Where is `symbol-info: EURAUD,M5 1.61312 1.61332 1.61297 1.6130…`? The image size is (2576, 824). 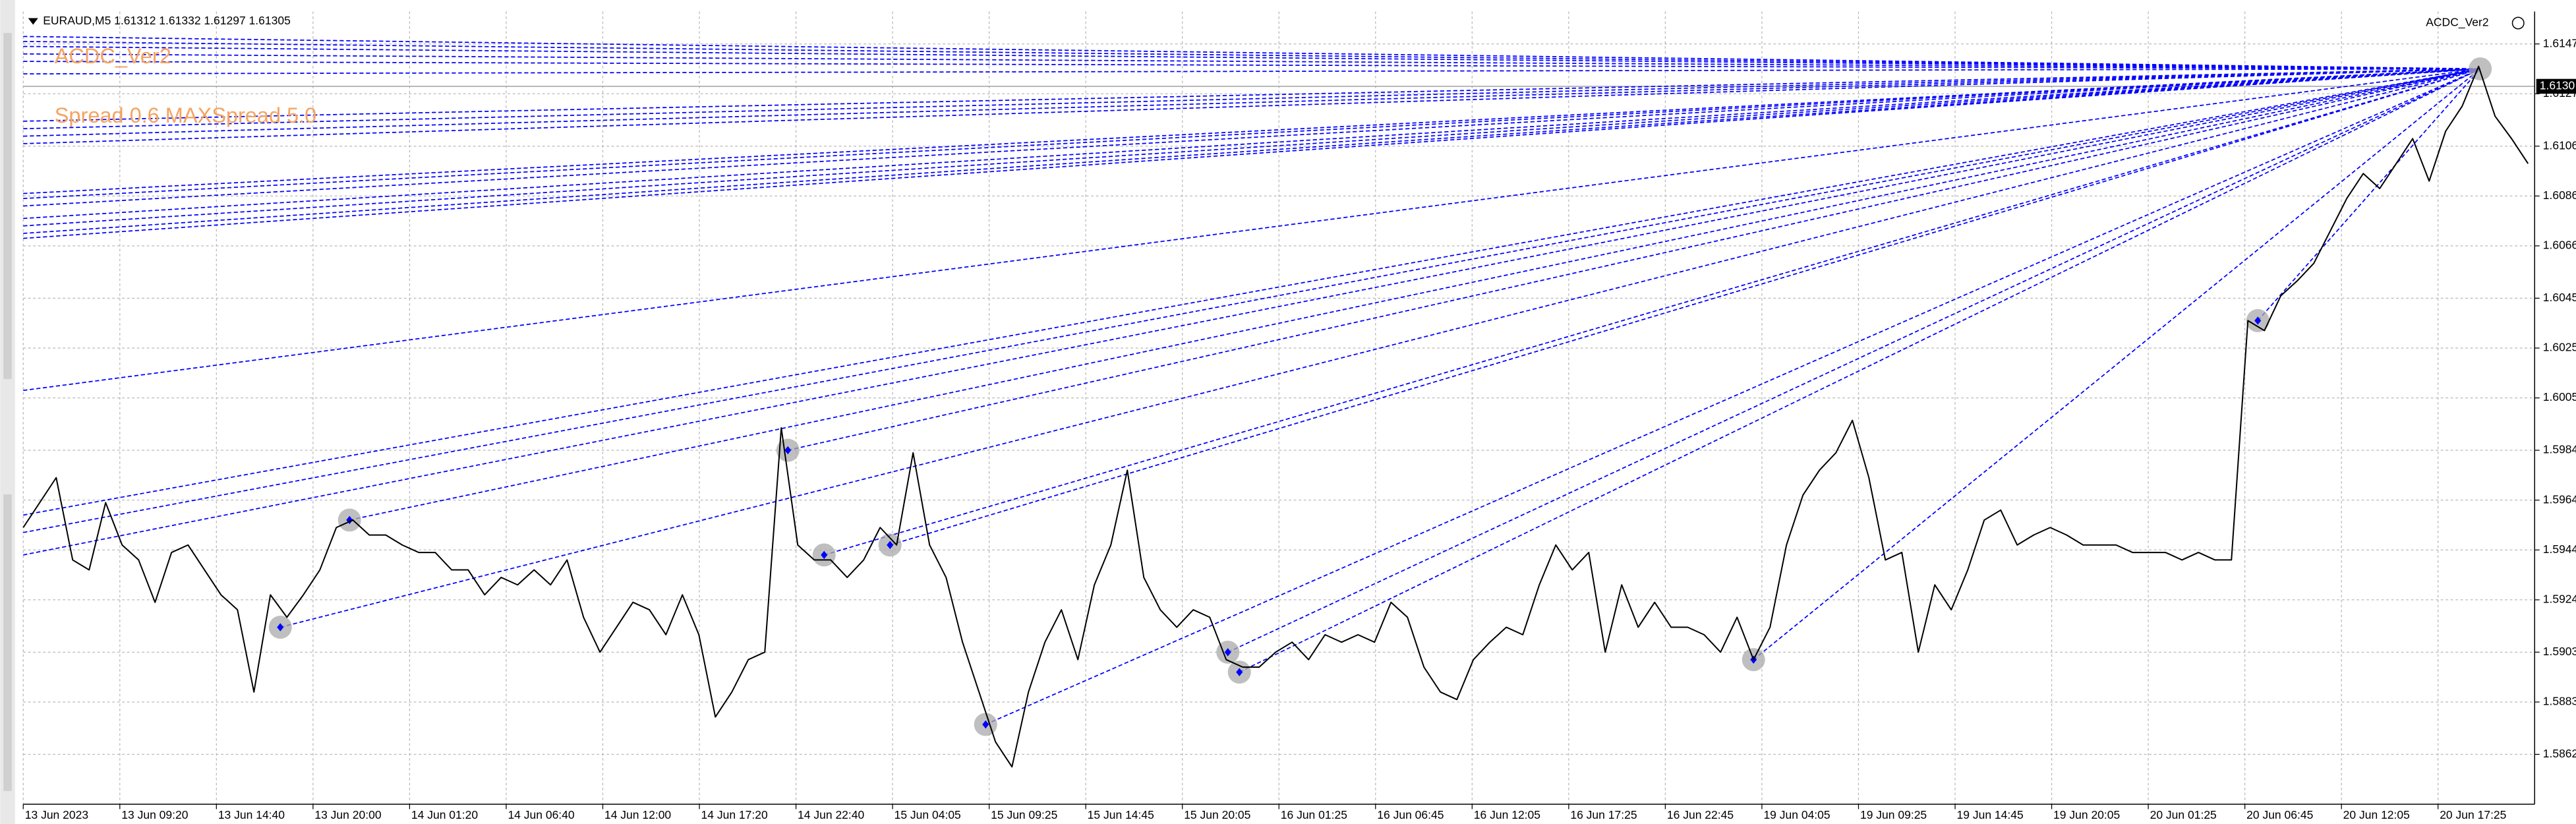
symbol-info: EURAUD,M5 1.61312 1.61332 1.61297 1.6130… is located at coordinates (167, 20).